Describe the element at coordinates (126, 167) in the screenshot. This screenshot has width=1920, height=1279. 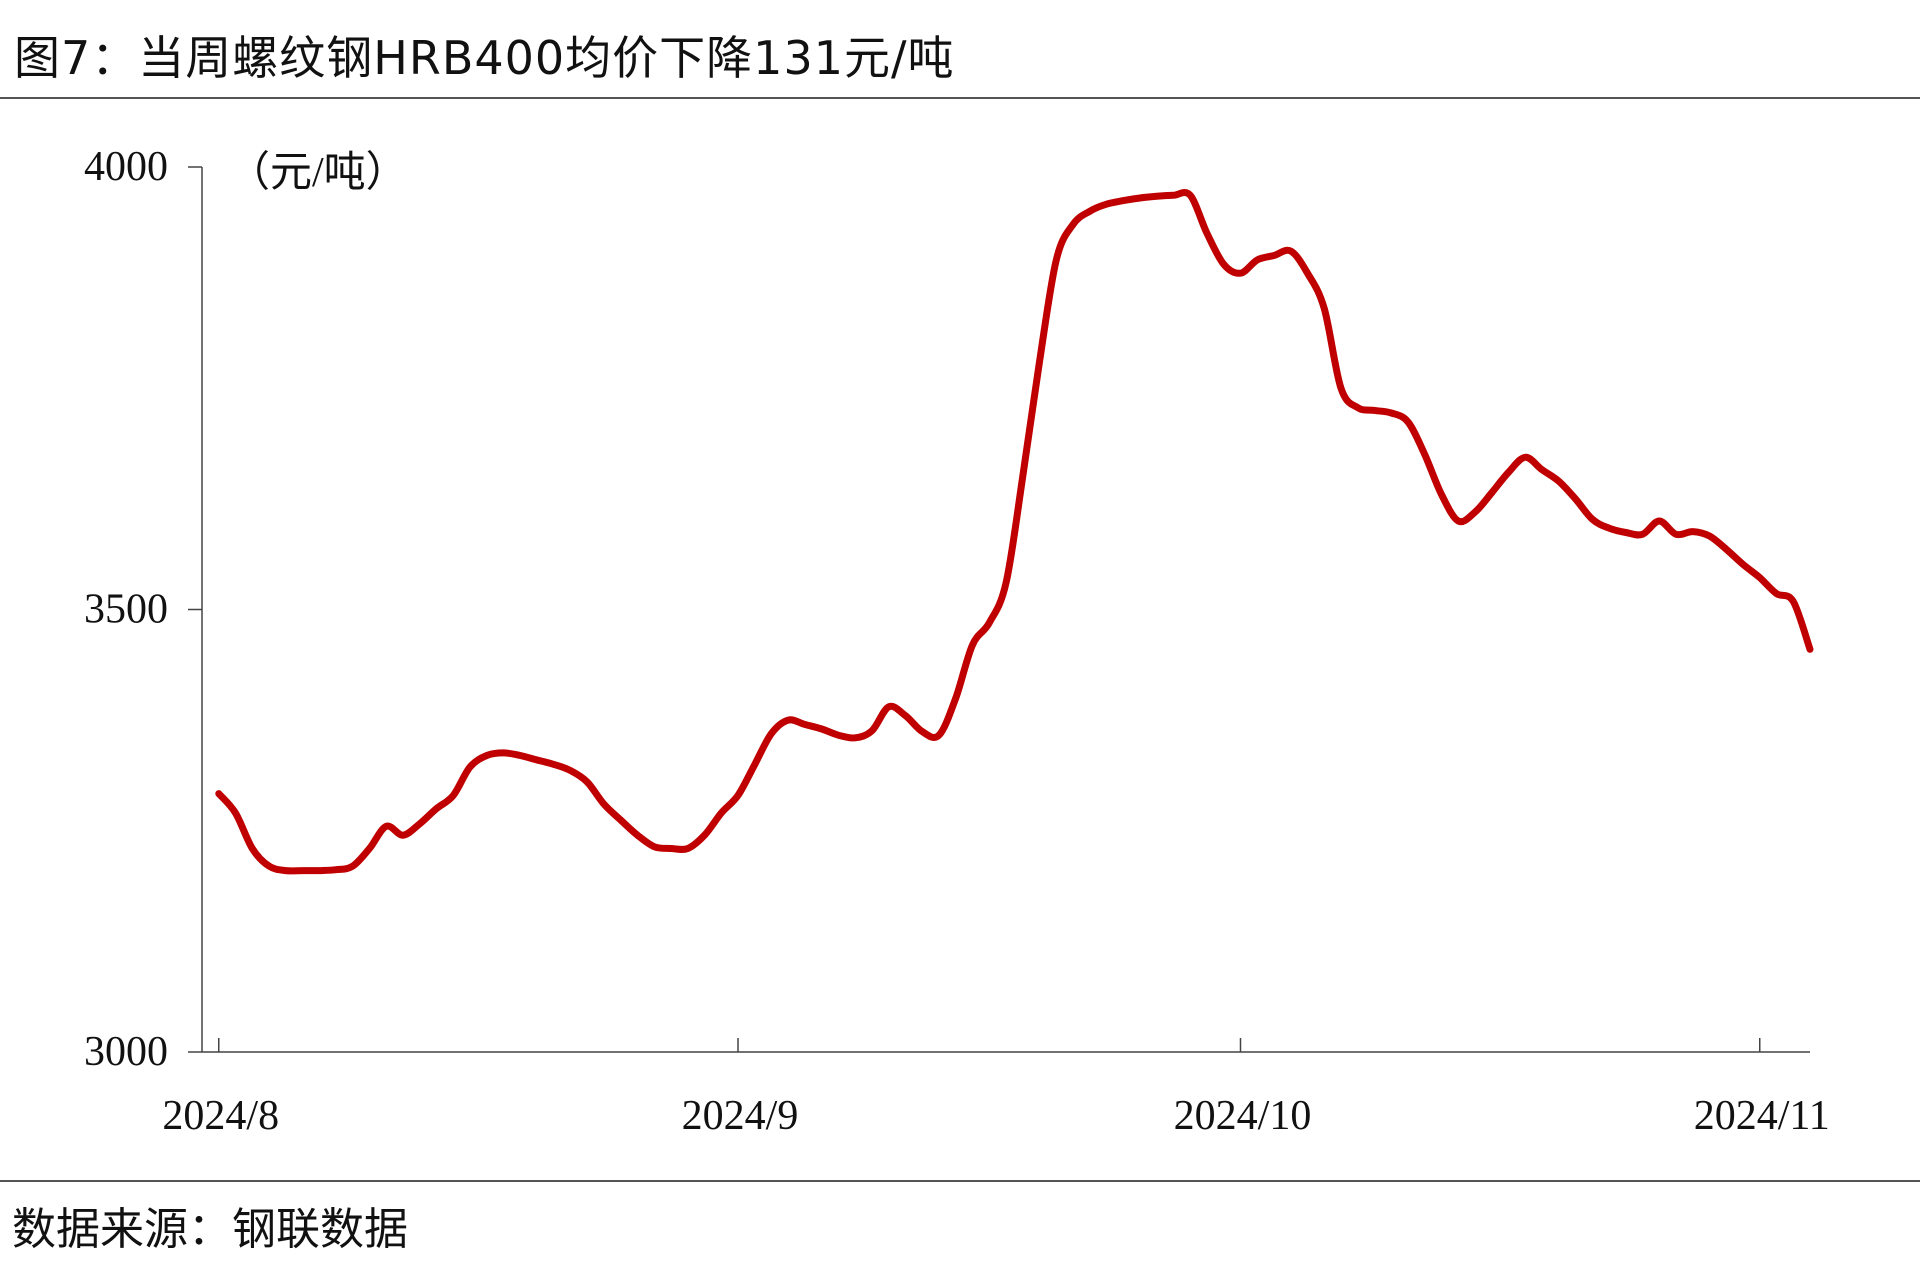
I see `y-tick-label: 4000` at that location.